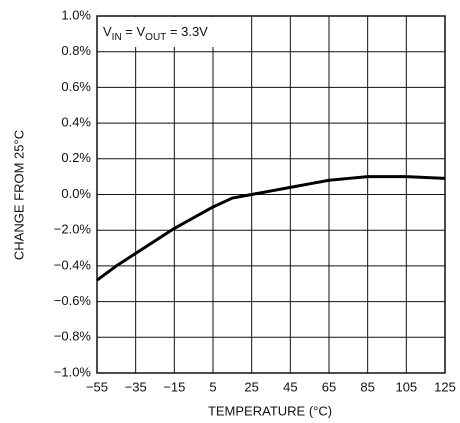 Image resolution: width=460 pixels, height=423 pixels. I want to click on y-axis-label: CHANGE FROM 25°C, so click(18, 195).